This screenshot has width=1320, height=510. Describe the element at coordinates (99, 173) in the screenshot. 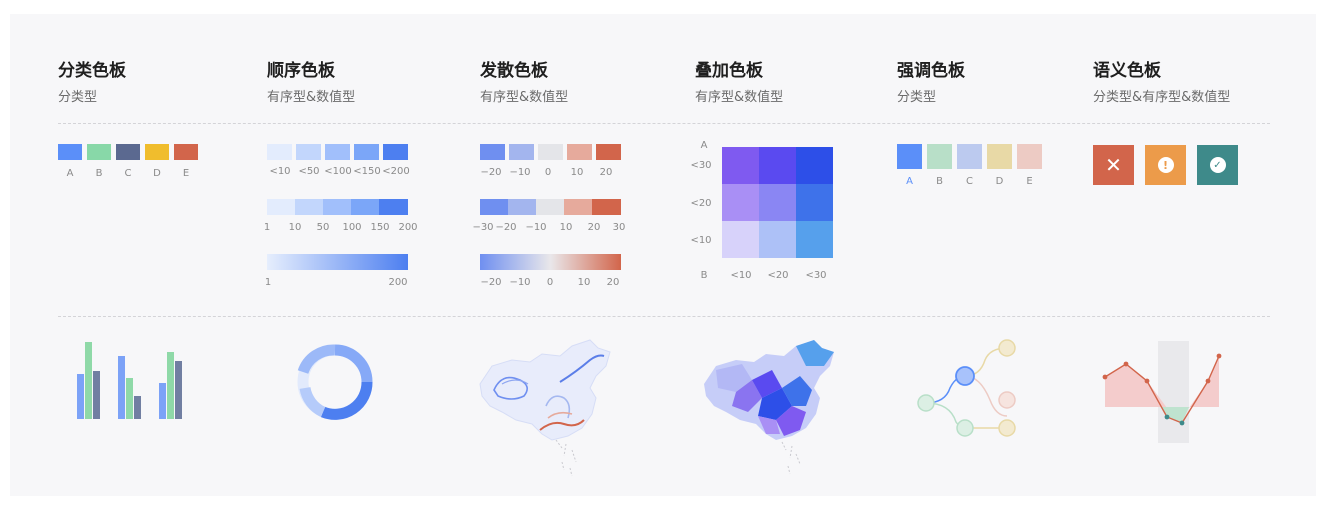

I see `swatch-label: B` at that location.